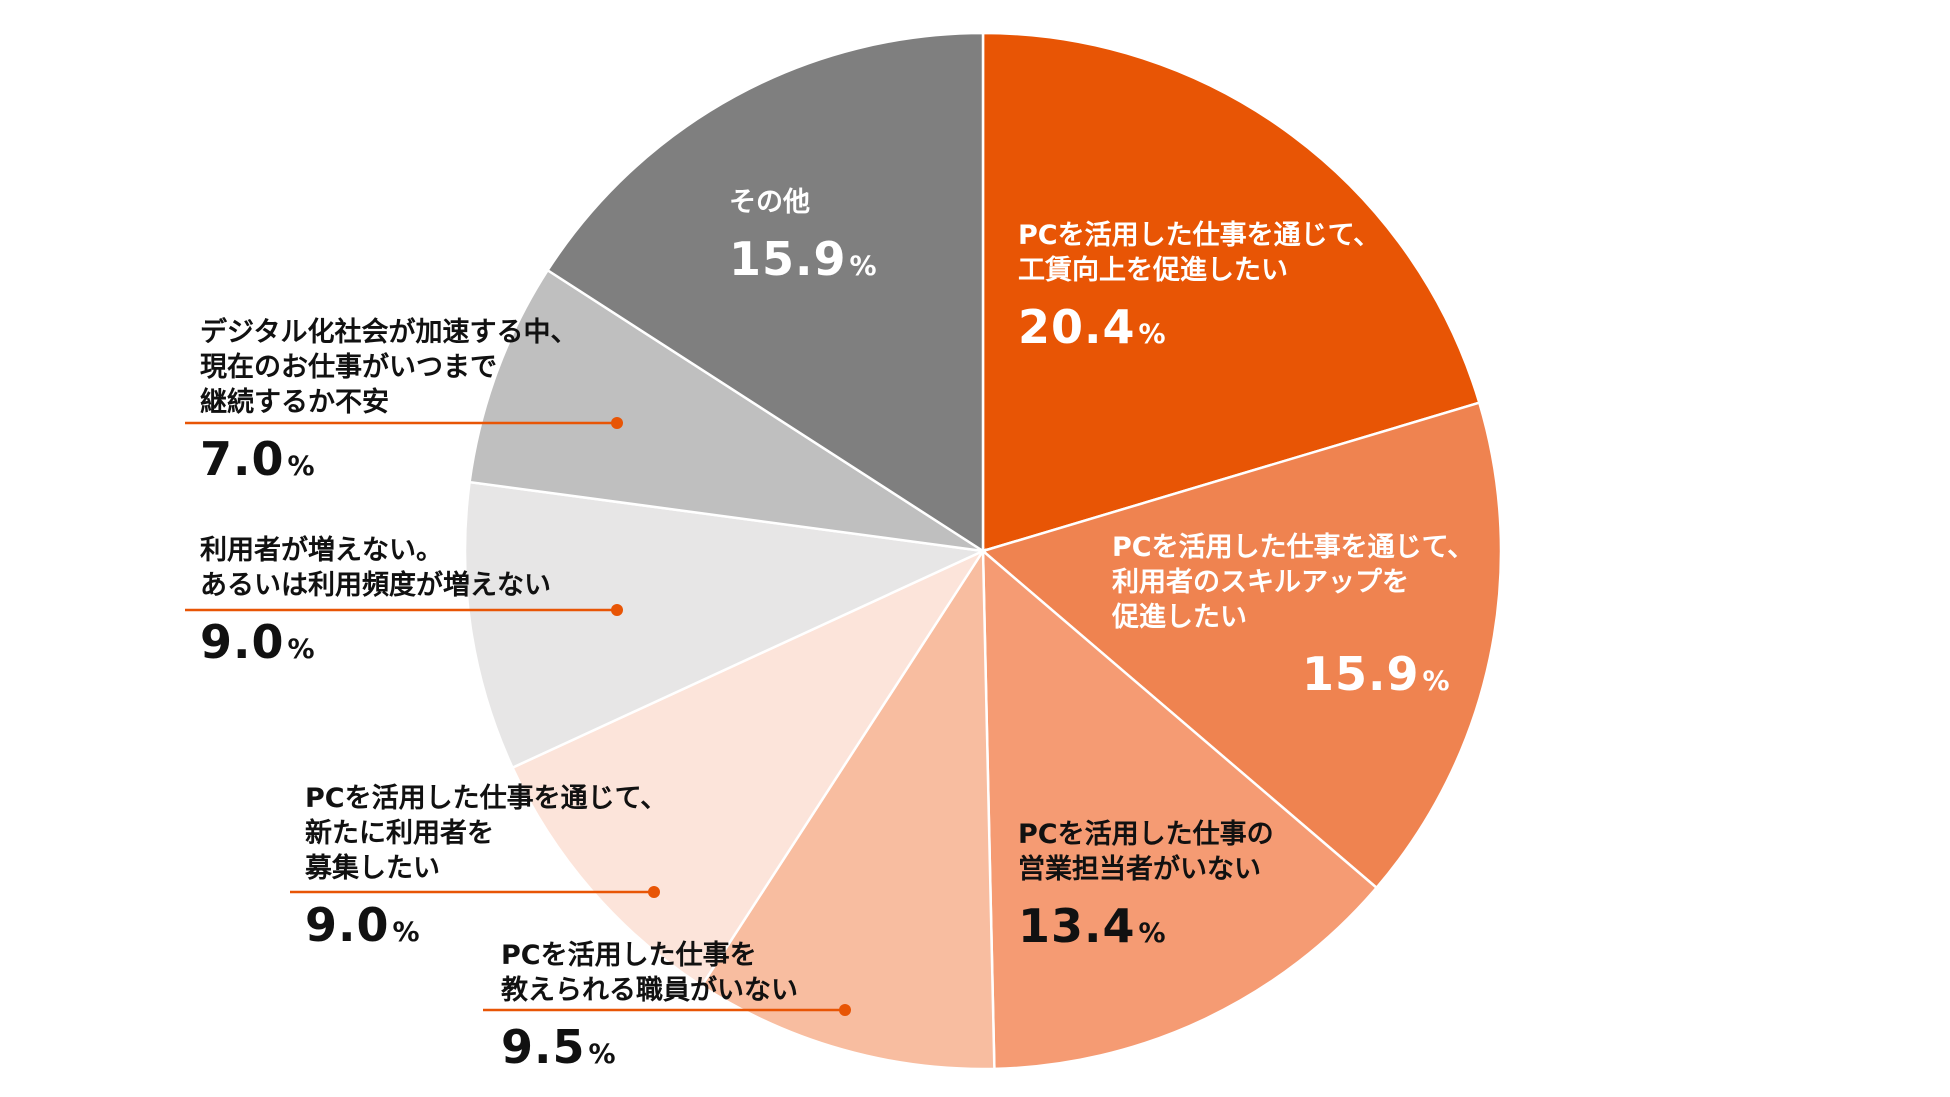  I want to click on slice-value-number: 13.4, so click(1077, 926).